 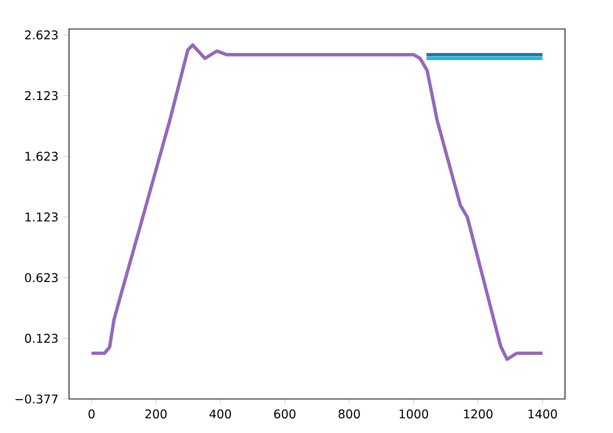 What do you see at coordinates (349, 413) in the screenshot?
I see `x-tick-label: 800` at bounding box center [349, 413].